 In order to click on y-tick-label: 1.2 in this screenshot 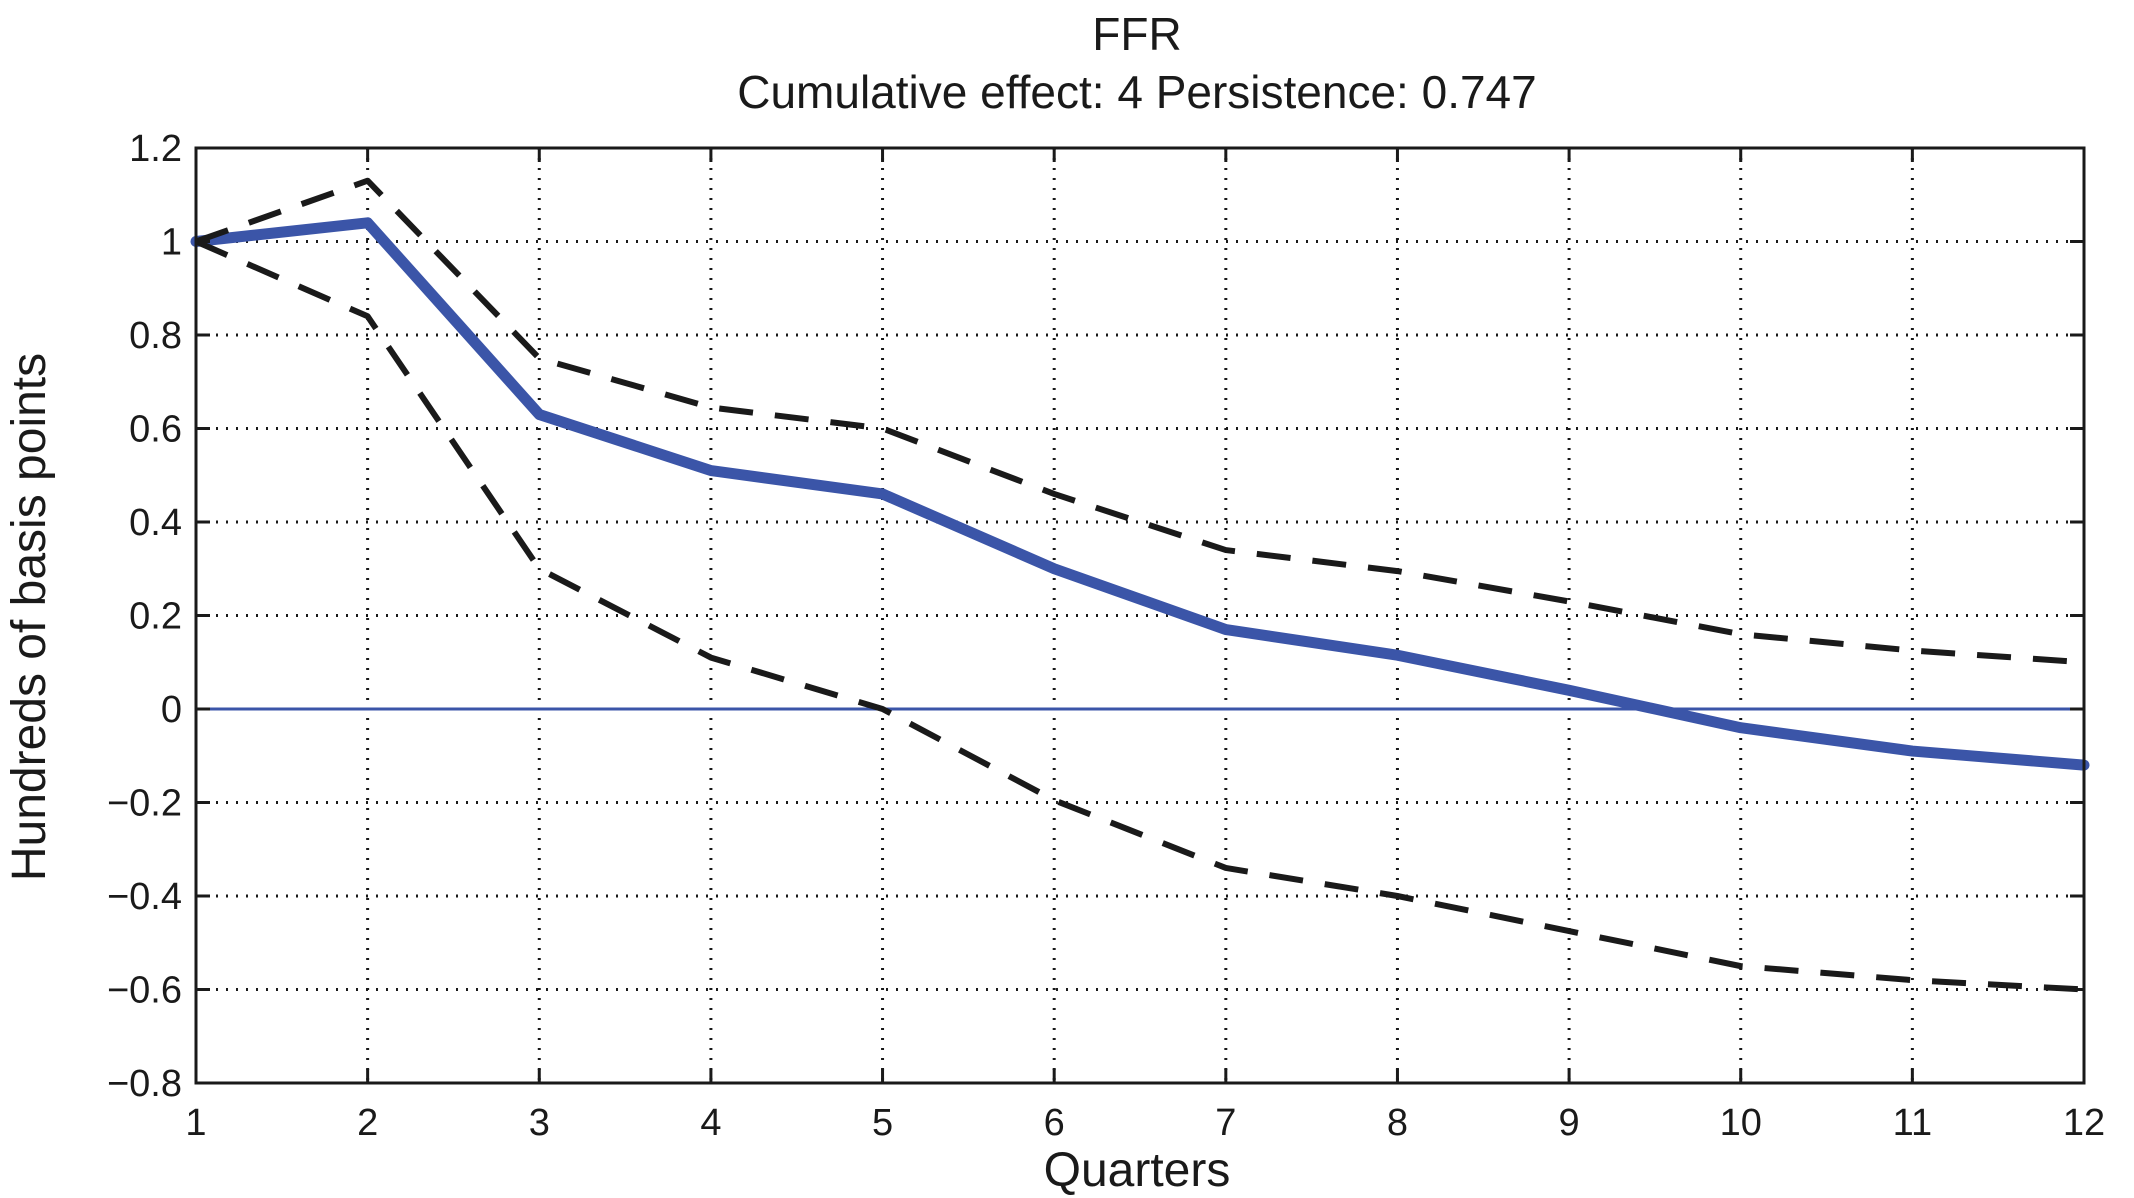, I will do `click(155, 149)`.